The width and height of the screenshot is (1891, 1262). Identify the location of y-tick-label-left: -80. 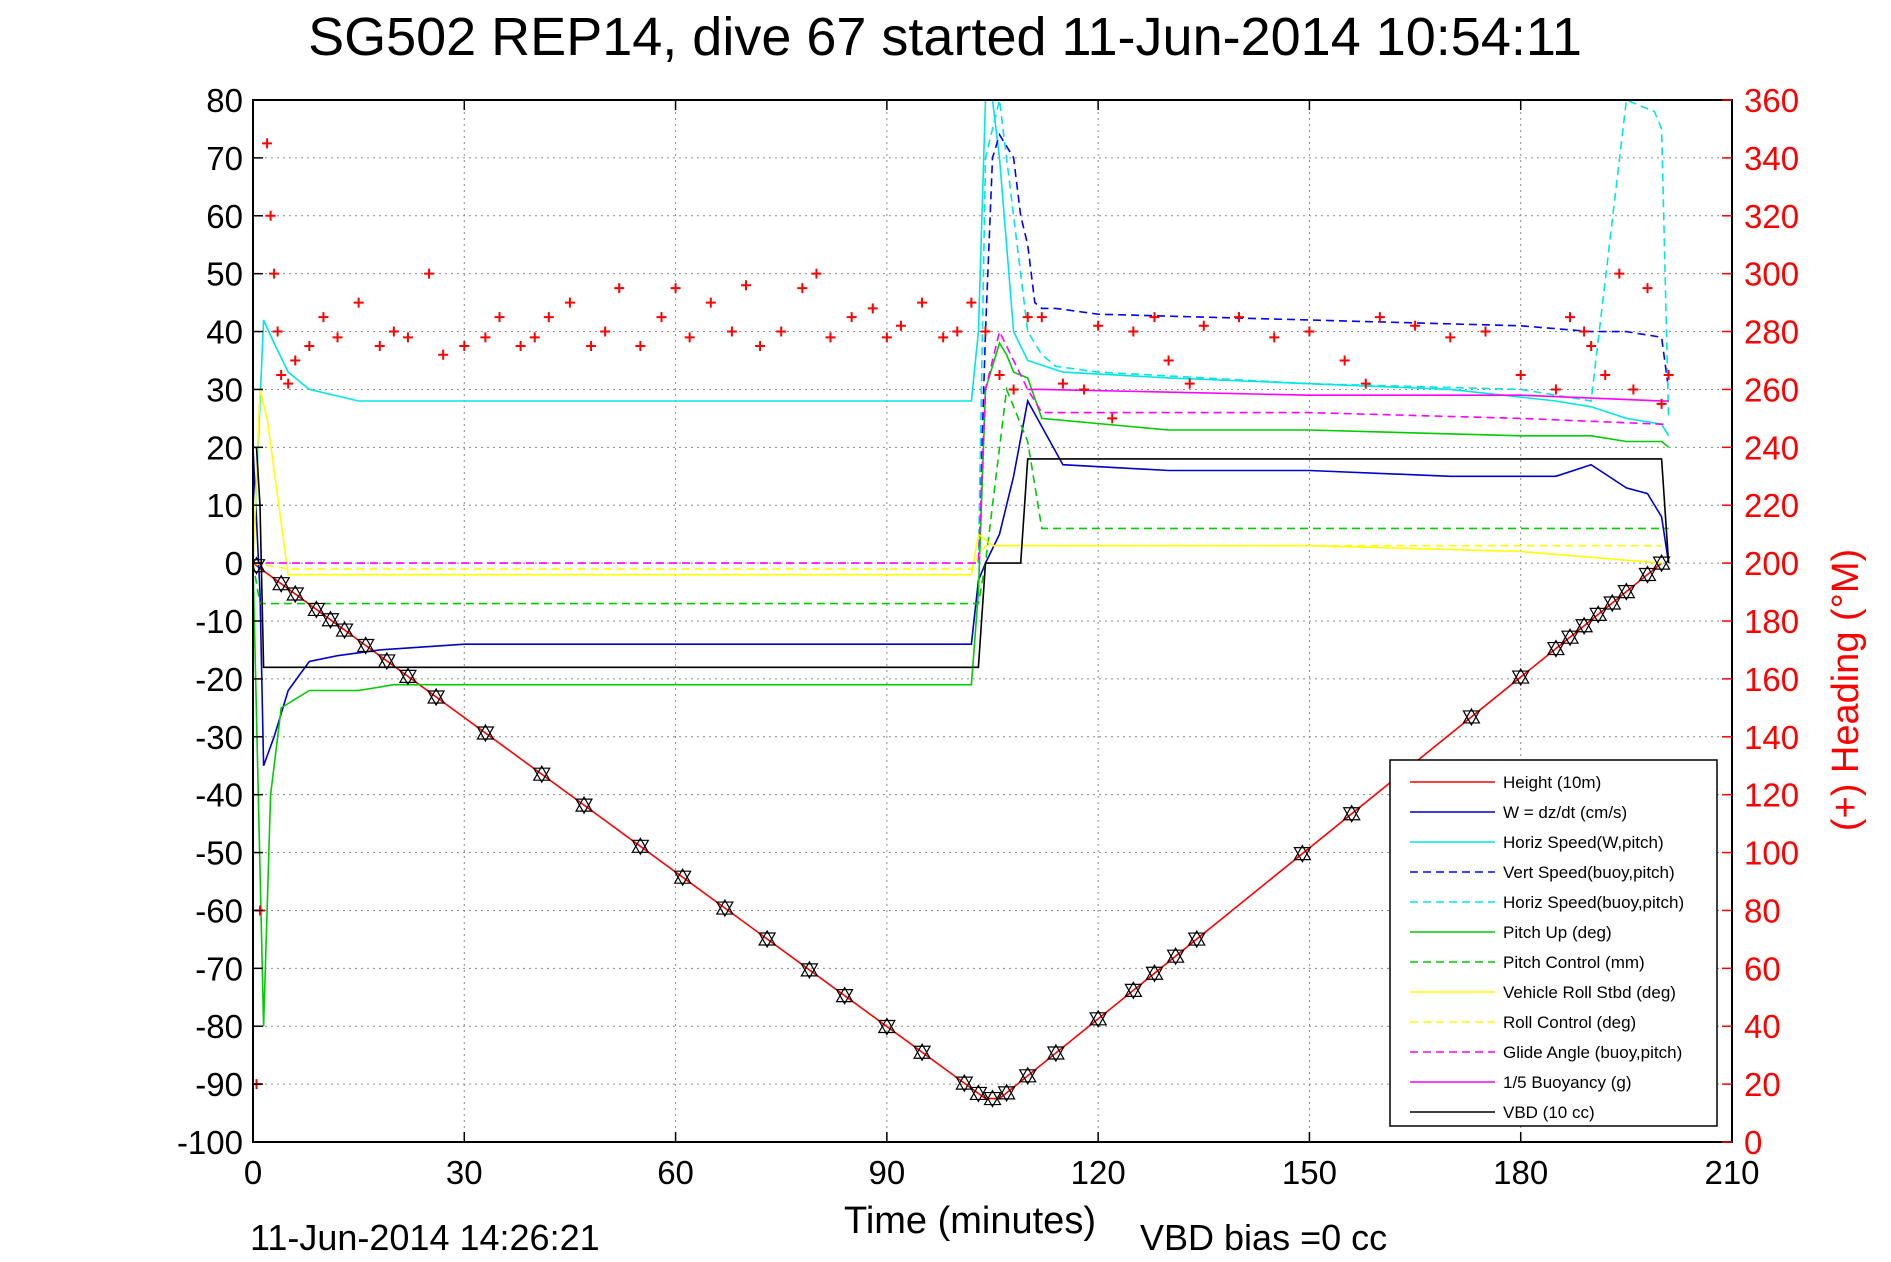
(219, 1026).